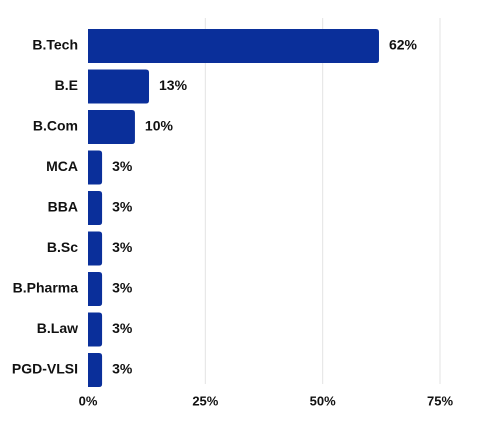 The height and width of the screenshot is (448, 480). Describe the element at coordinates (62, 247) in the screenshot. I see `category-label: B.Sc` at that location.